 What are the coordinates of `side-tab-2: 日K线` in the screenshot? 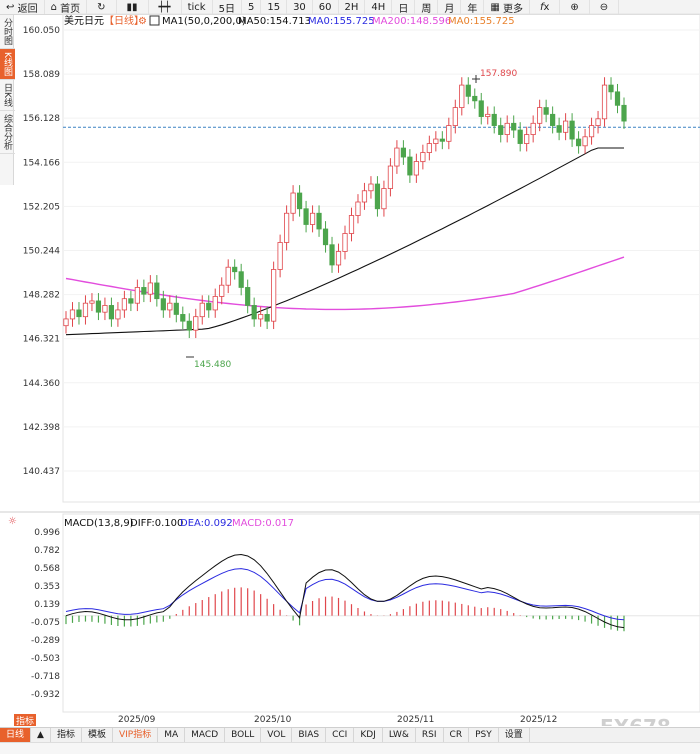 It's located at (7, 95).